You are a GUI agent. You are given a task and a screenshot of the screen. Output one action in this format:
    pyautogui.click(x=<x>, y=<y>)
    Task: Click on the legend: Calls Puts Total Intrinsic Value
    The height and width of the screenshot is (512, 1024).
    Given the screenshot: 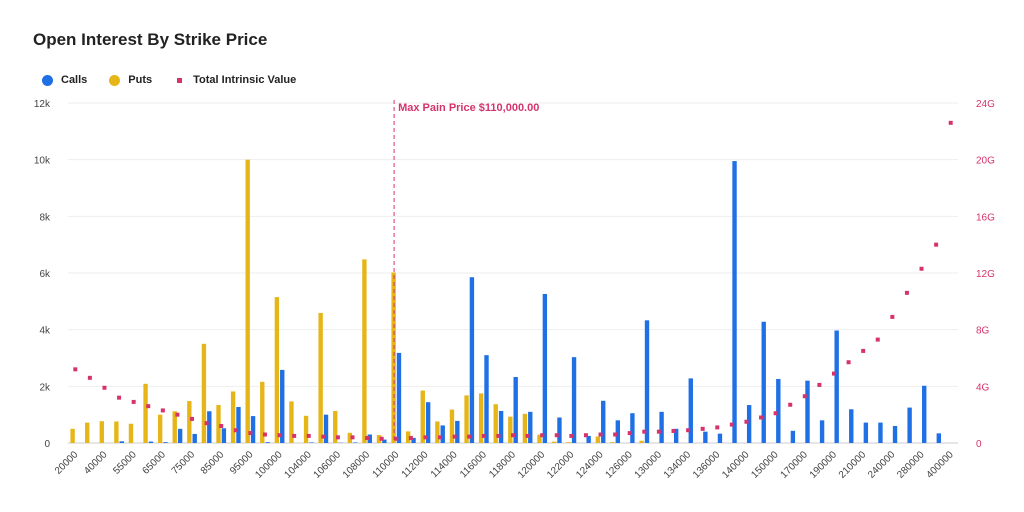 What is the action you would take?
    pyautogui.click(x=169, y=80)
    